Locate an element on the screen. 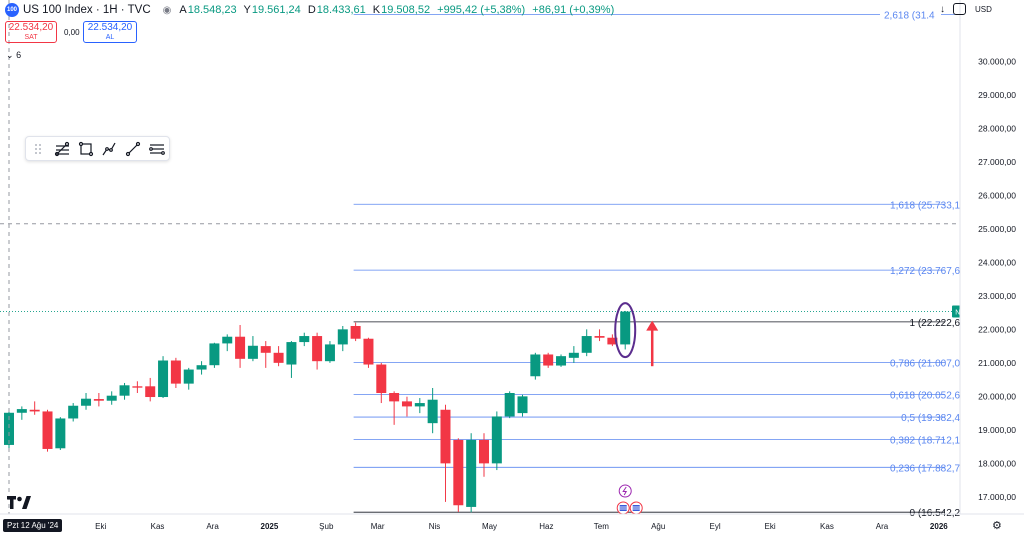 This screenshot has width=1024, height=536. y-tick-label: 19.000,00 is located at coordinates (997, 430).